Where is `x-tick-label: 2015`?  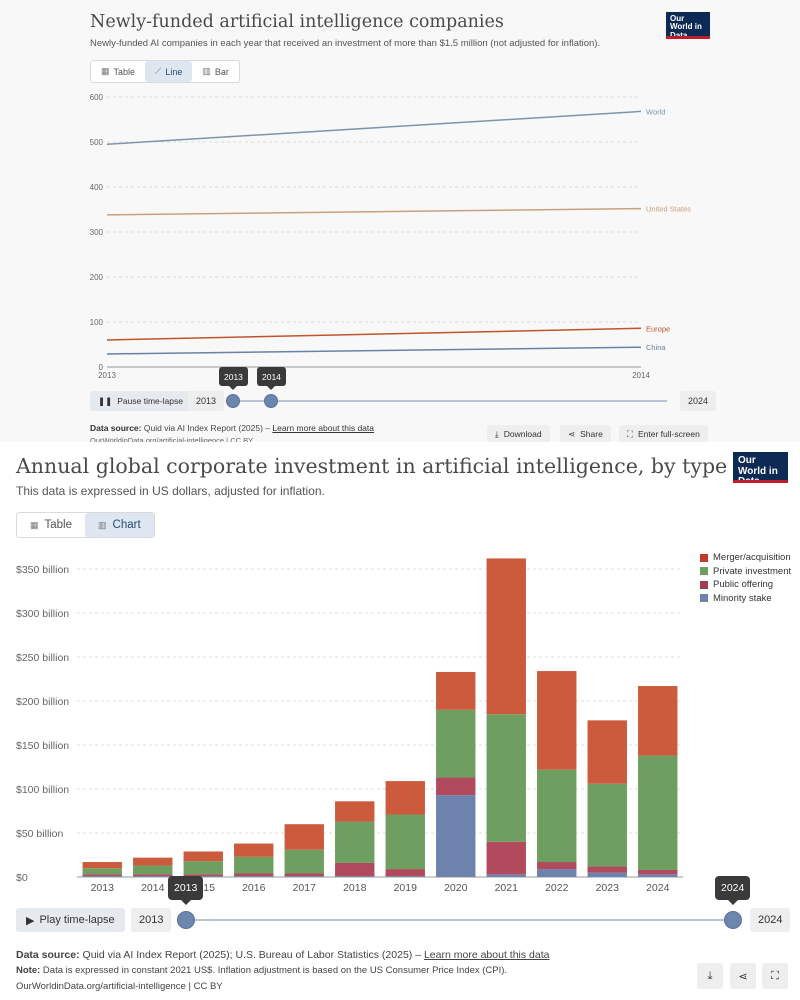
x-tick-label: 2015 is located at coordinates (204, 887).